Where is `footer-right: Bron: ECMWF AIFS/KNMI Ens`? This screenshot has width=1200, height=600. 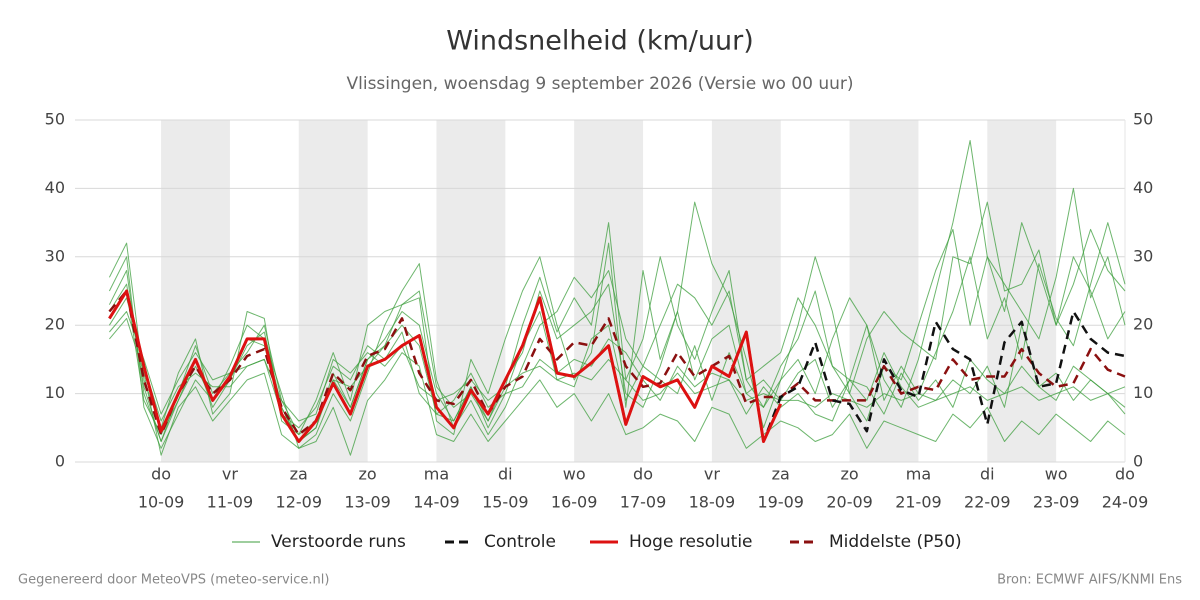 footer-right: Bron: ECMWF AIFS/KNMI Ens is located at coordinates (1089, 580).